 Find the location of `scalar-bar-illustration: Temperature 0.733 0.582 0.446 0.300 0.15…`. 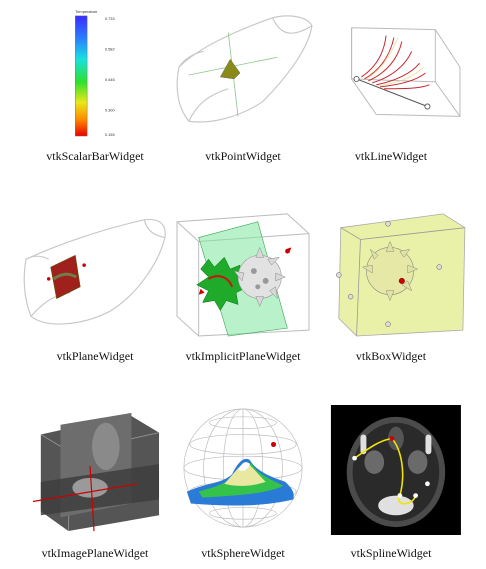

scalar-bar-illustration: Temperature 0.733 0.582 0.446 0.300 0.15… is located at coordinates (95, 73).